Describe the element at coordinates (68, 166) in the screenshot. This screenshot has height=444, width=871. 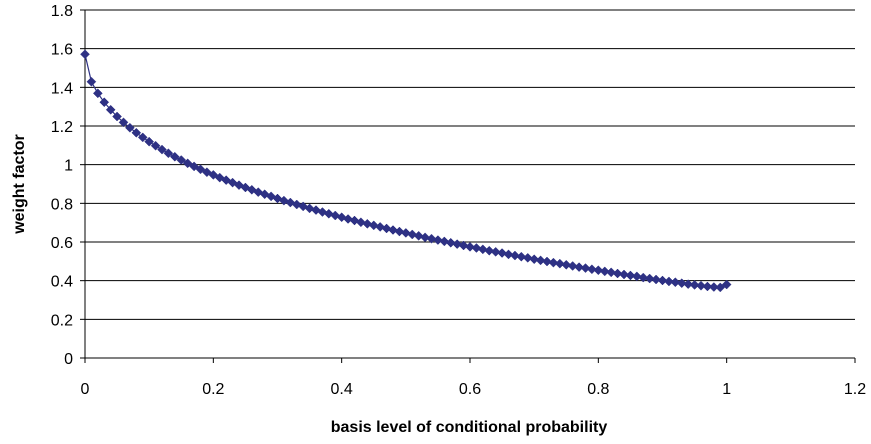
I see `y-tick-label: 1` at that location.